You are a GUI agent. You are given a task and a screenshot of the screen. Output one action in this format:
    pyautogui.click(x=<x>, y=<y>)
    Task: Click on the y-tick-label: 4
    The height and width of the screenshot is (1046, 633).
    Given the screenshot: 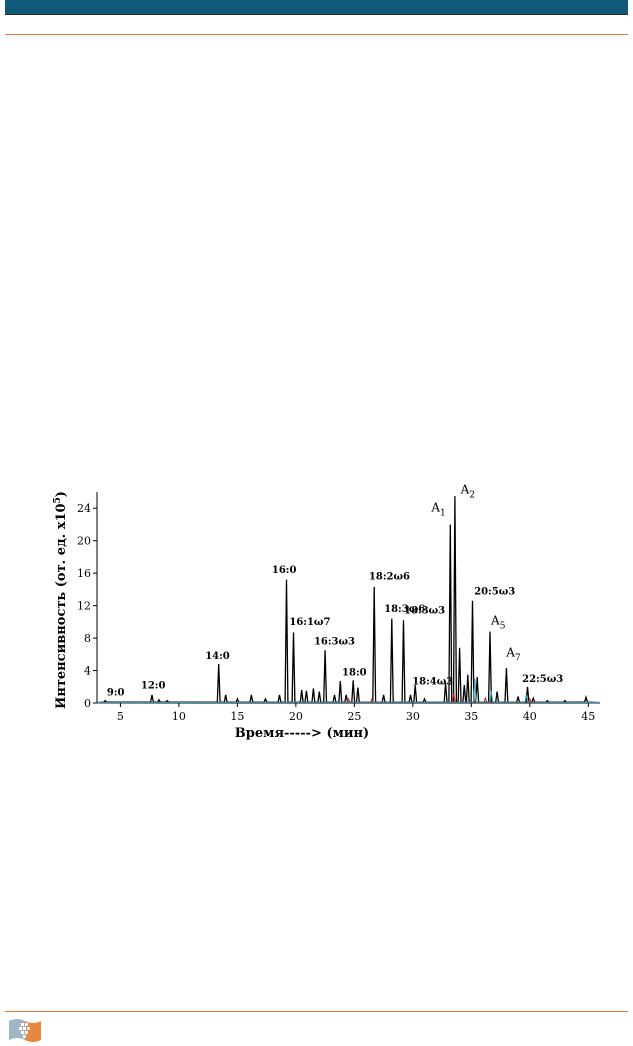 What is the action you would take?
    pyautogui.click(x=87, y=671)
    